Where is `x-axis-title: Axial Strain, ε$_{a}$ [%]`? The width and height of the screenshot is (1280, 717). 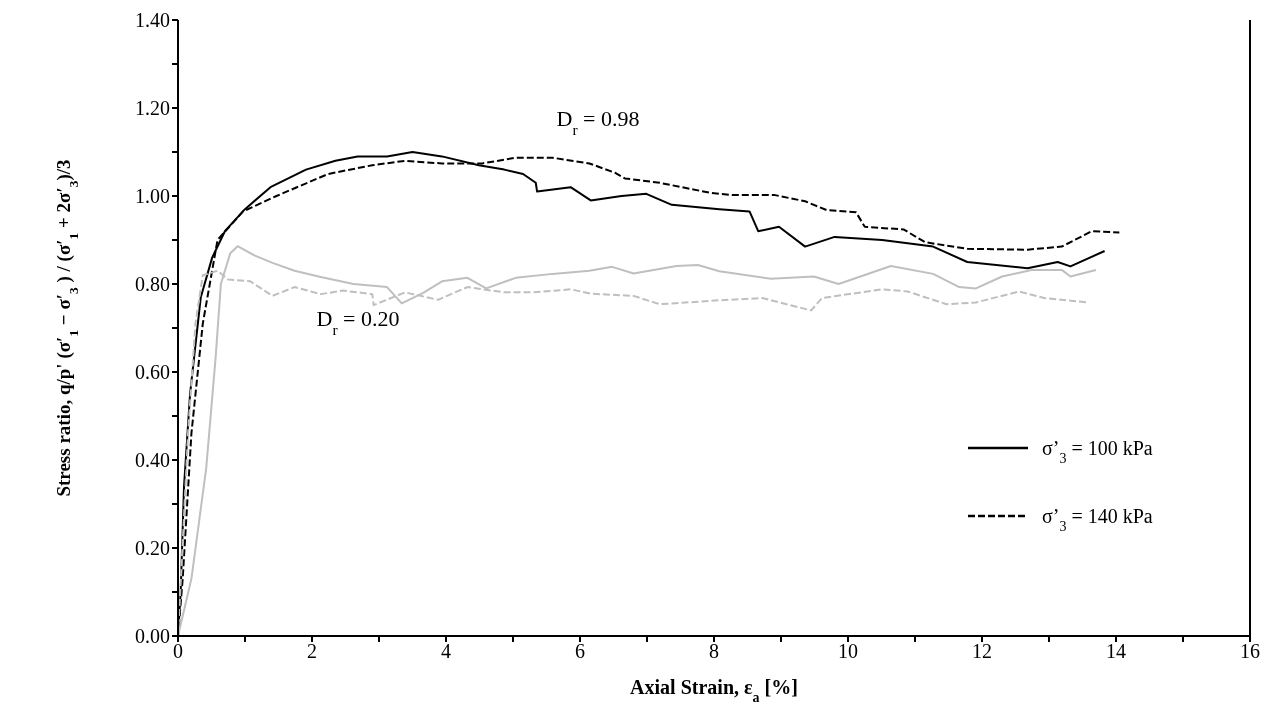
x-axis-title: Axial Strain, ε$_{a}$ [%] is located at coordinates (714, 690).